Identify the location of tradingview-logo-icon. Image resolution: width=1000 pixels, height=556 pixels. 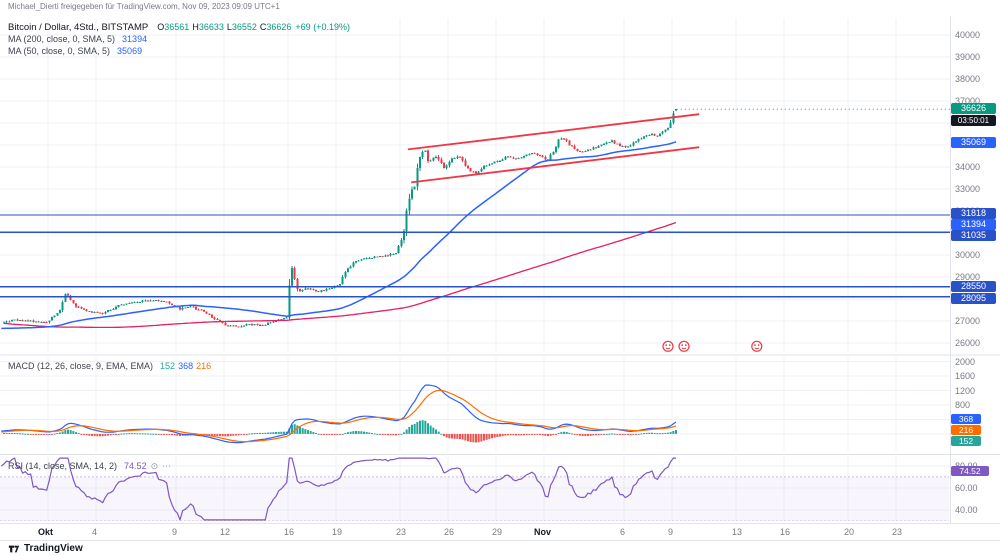
(14, 549).